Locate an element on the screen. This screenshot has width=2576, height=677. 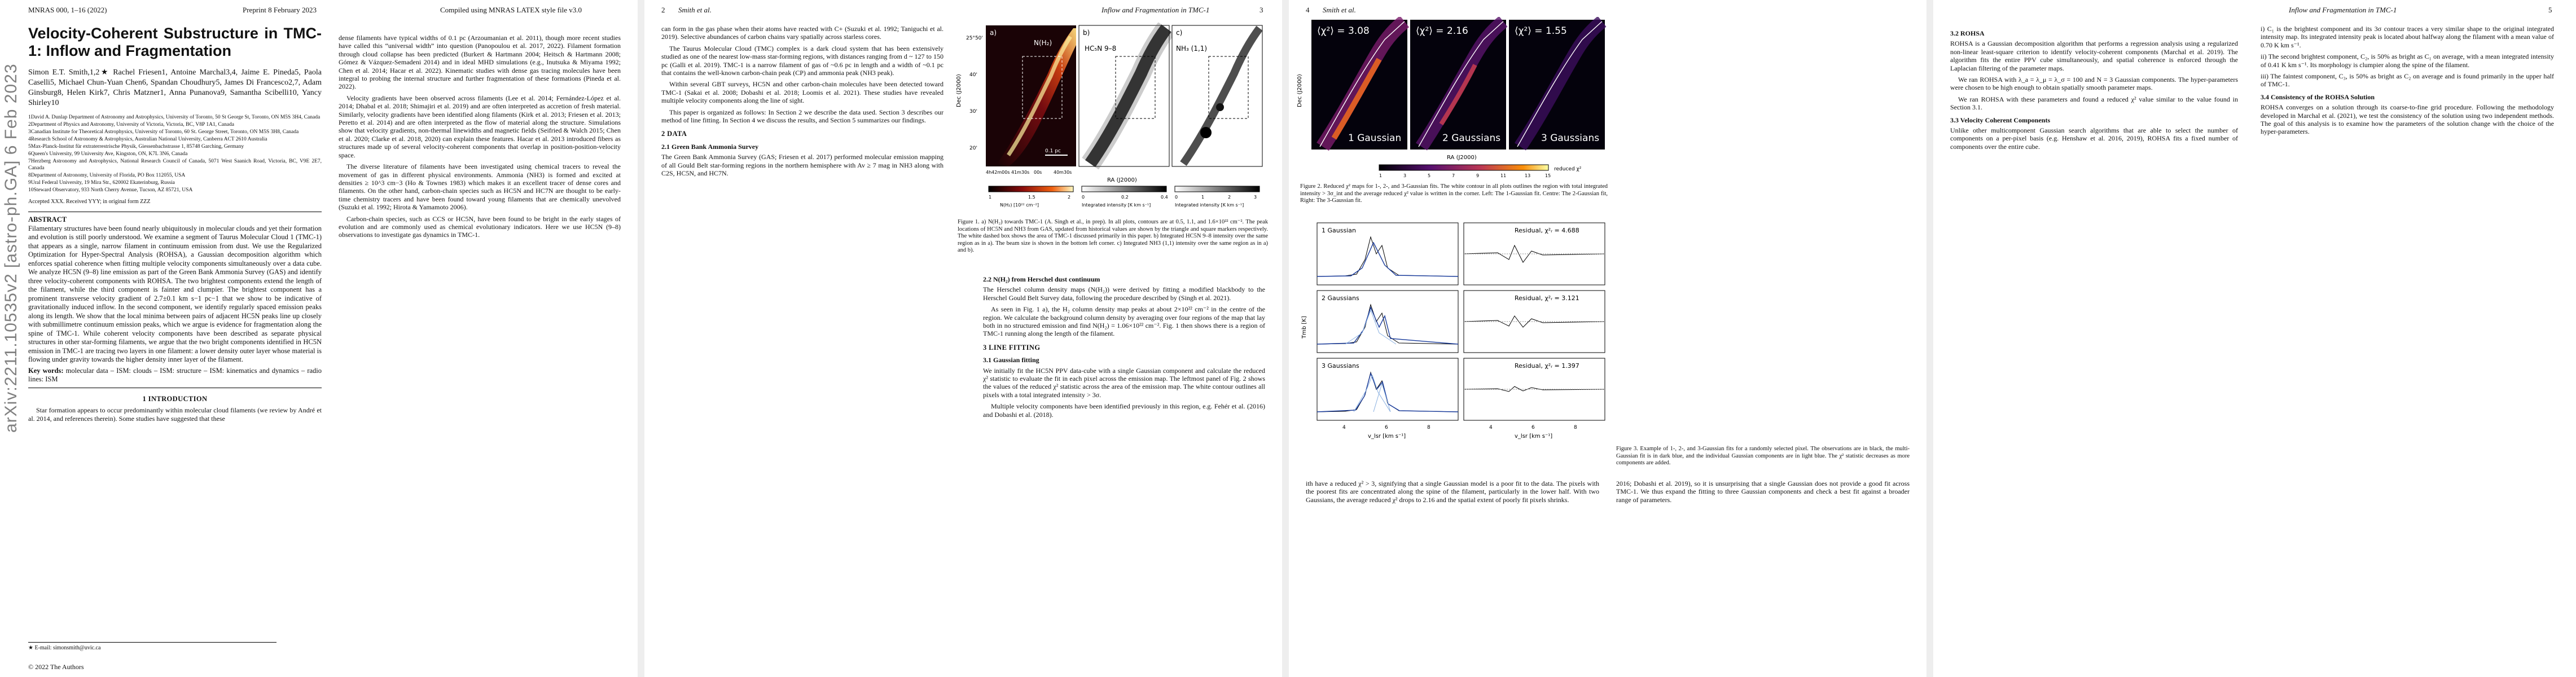
intro-heading: 1 INTRODUCTION is located at coordinates (175, 399).